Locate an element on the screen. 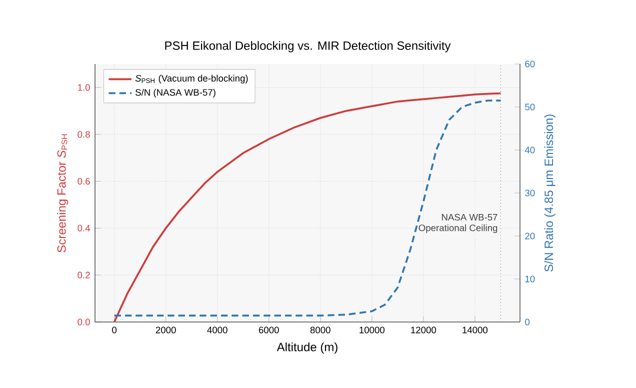 This screenshot has height=388, width=636. legend-label: S/N (NASA WB-57) is located at coordinates (175, 93).